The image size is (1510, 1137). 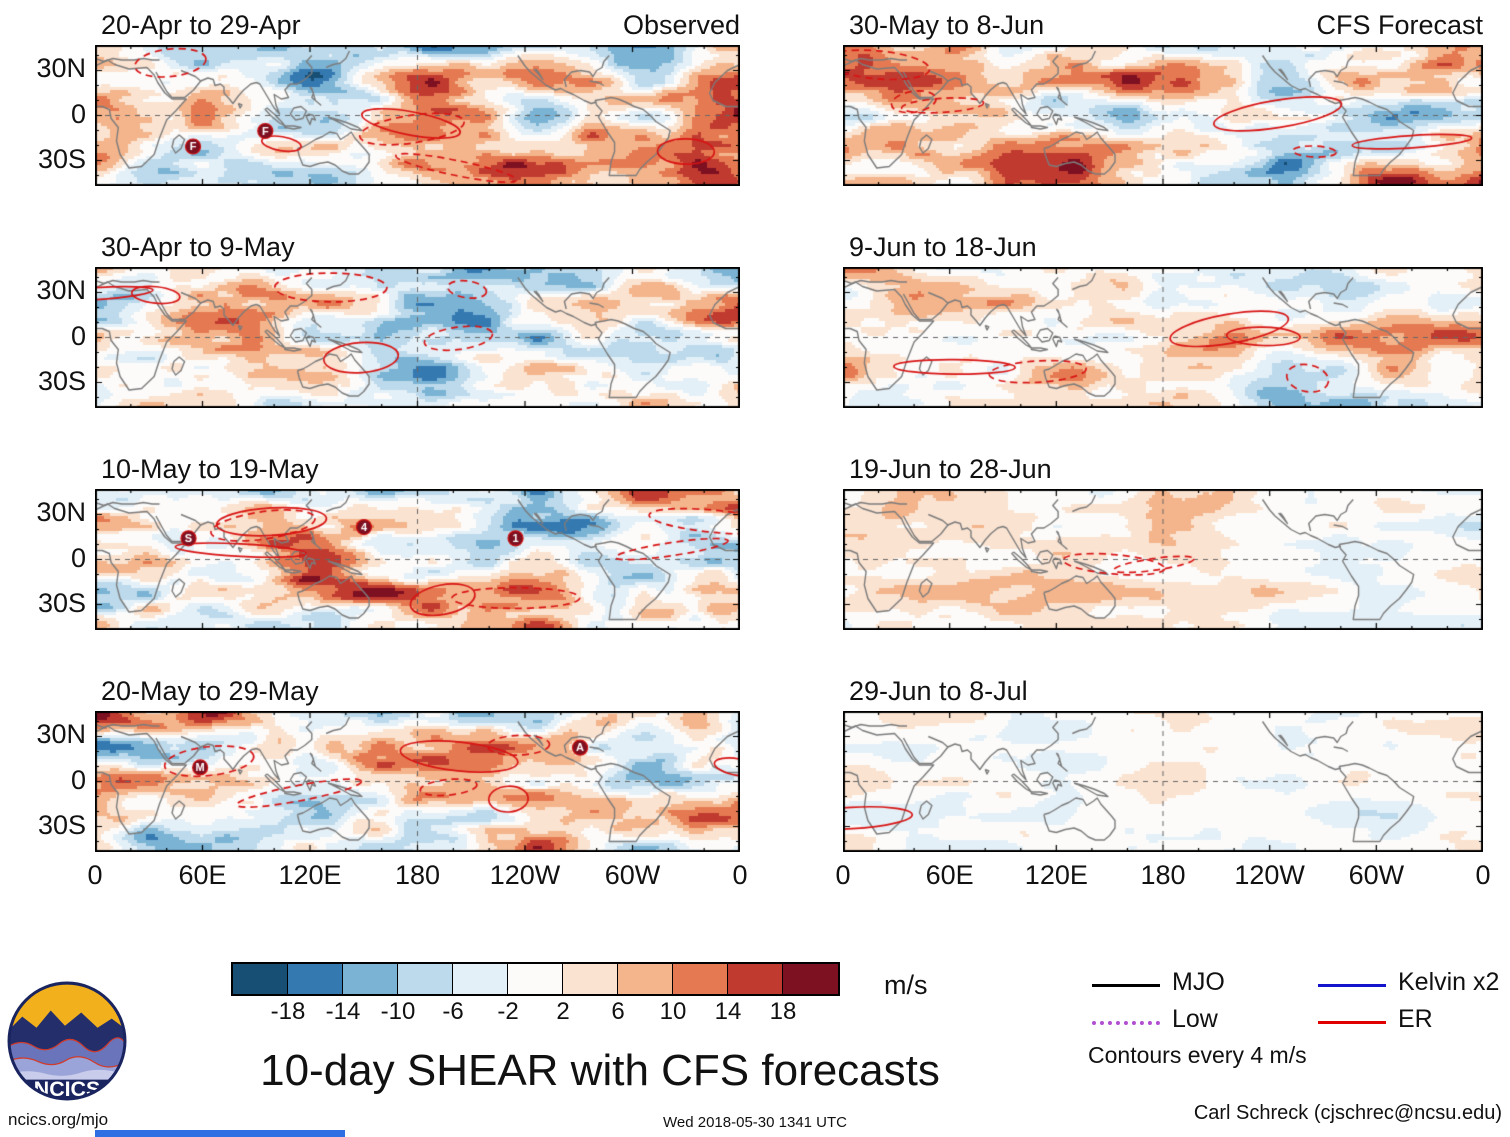 I want to click on bottom-edge-strip, so click(x=220, y=1133).